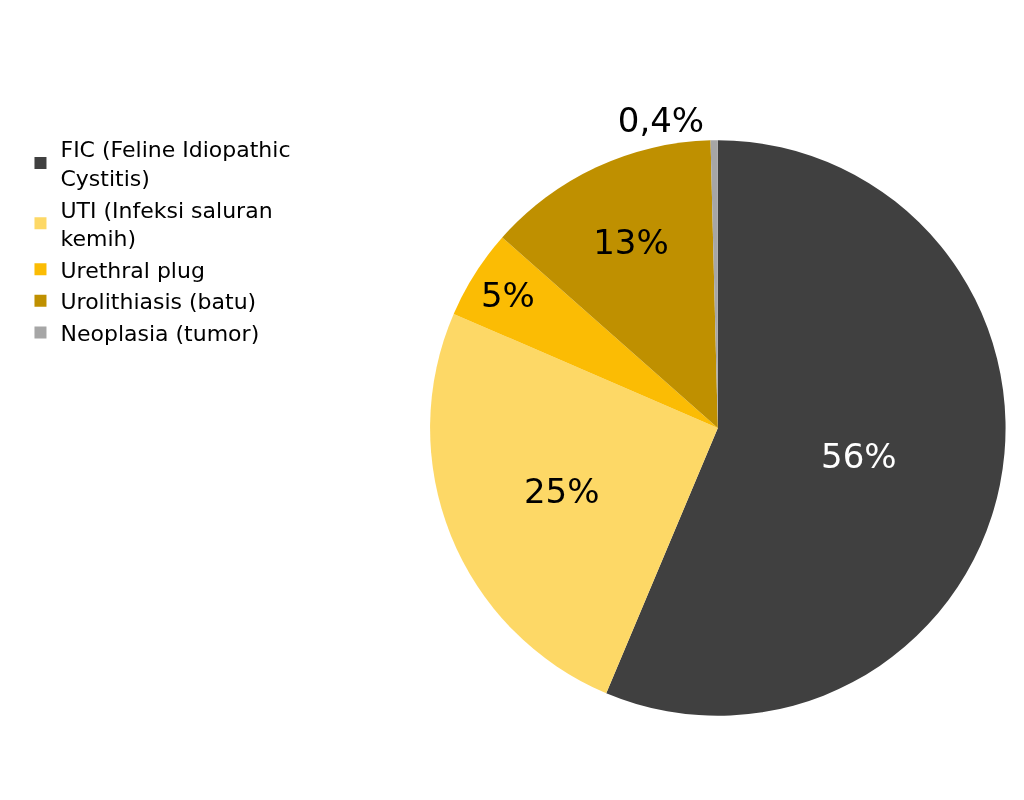 The image size is (1024, 800). I want to click on legend-label: UTI (Infeksi saluran kemih), so click(166, 224).